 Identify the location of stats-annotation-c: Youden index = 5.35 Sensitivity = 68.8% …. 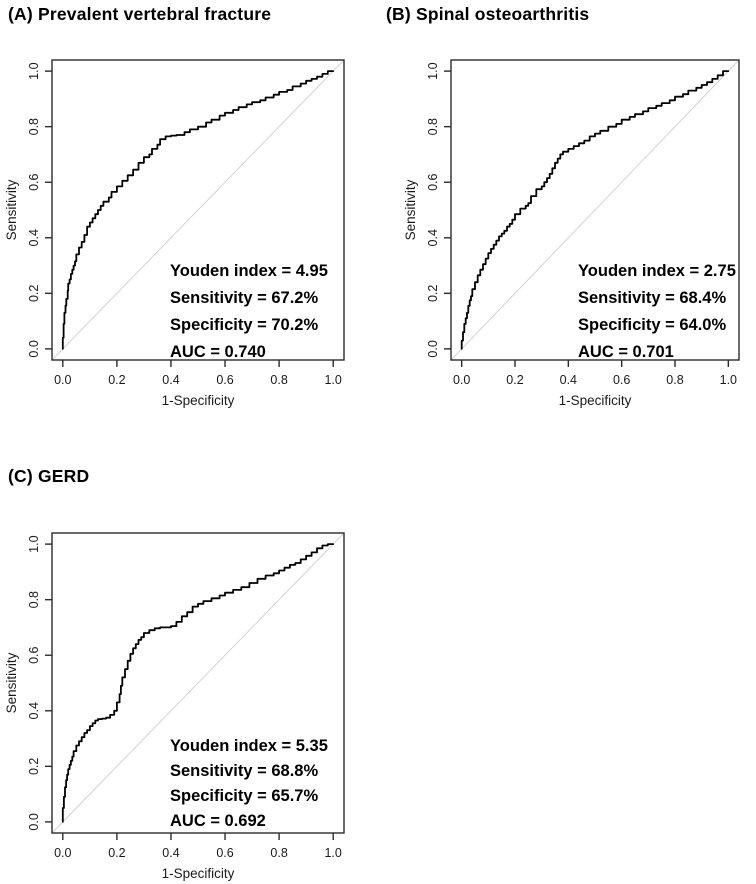
(249, 784).